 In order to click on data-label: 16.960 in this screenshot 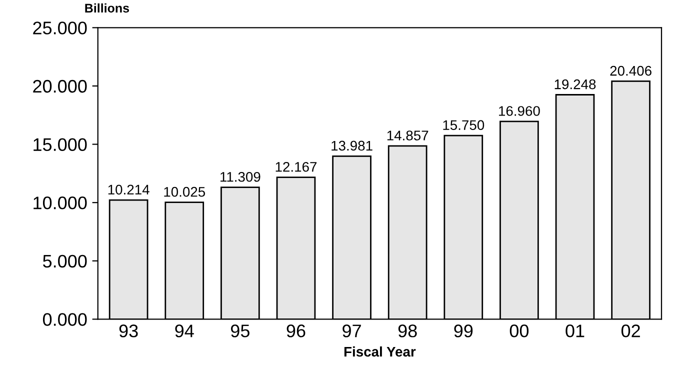, I will do `click(519, 111)`.